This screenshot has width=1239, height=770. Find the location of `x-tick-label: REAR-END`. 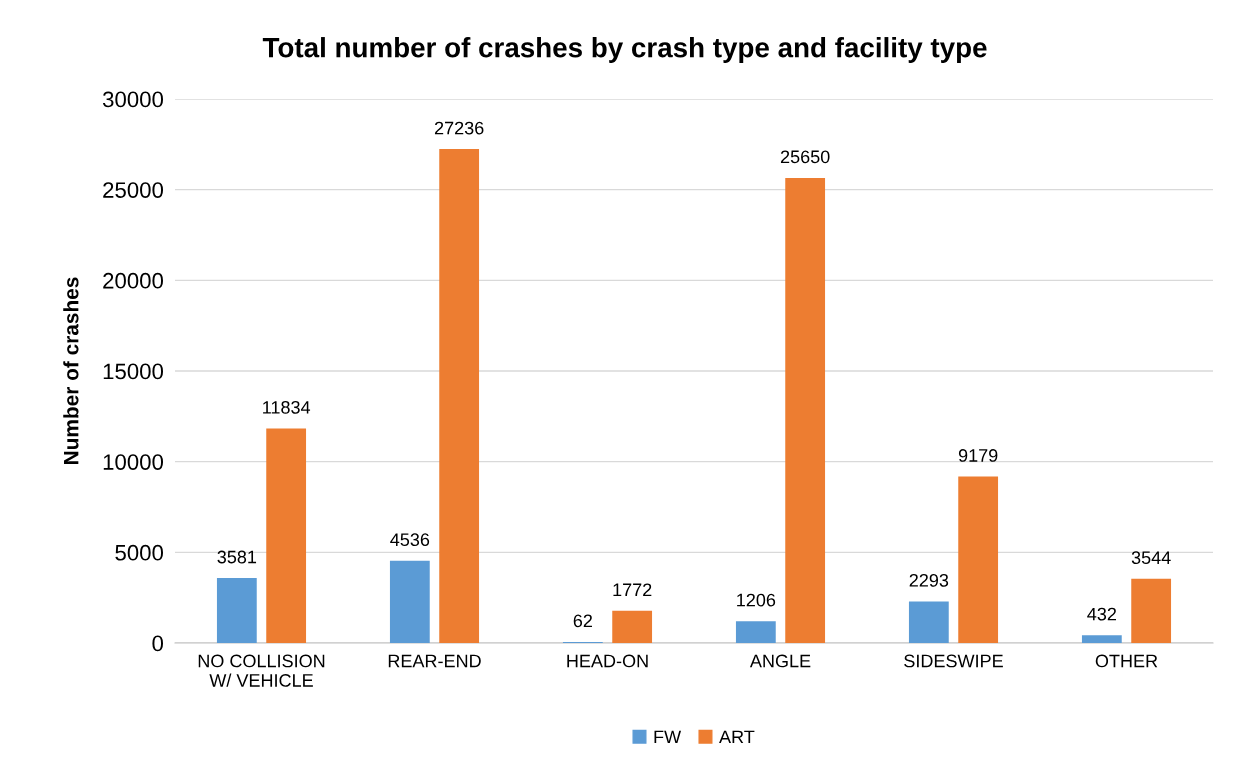

x-tick-label: REAR-END is located at coordinates (434, 661).